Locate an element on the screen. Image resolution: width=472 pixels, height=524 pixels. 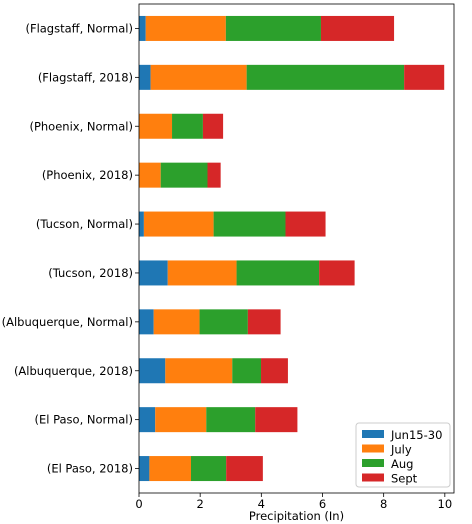
legend-box is located at coordinates (403, 455).